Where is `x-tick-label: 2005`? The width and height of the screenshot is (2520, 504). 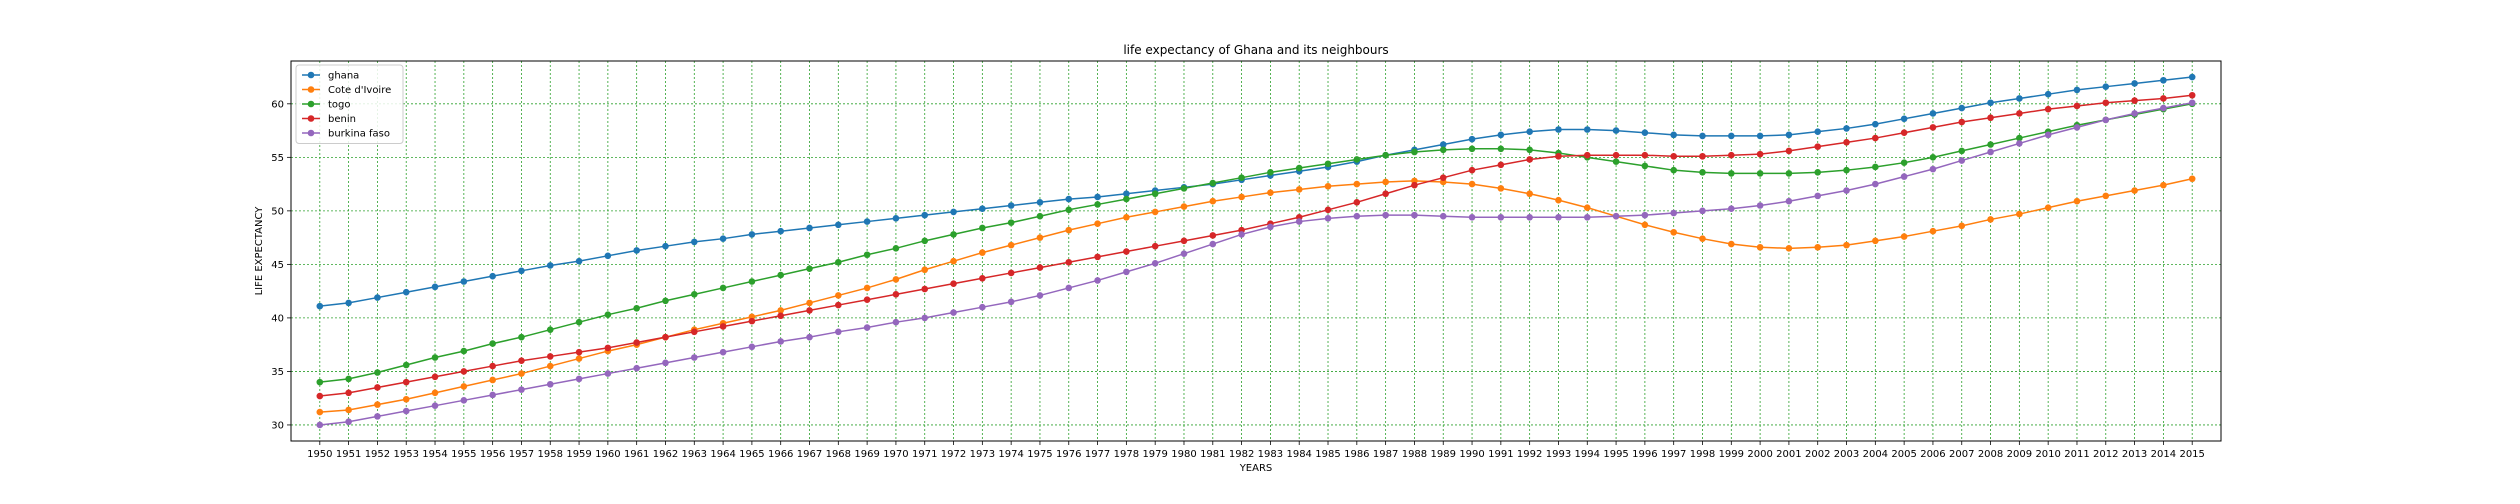 x-tick-label: 2005 is located at coordinates (1903, 454).